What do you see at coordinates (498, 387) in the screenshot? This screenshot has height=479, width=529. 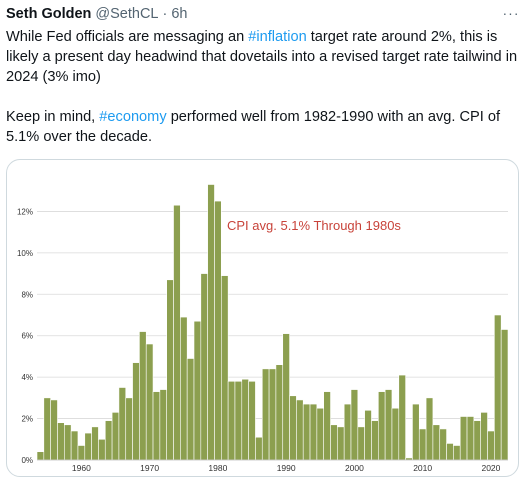 I see `bar-2021` at bounding box center [498, 387].